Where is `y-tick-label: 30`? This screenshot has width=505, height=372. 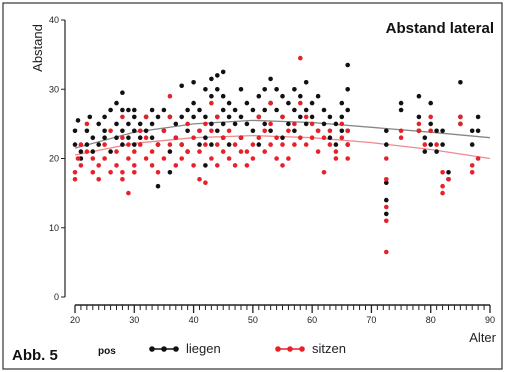 y-tick-label: 30 is located at coordinates (54, 89).